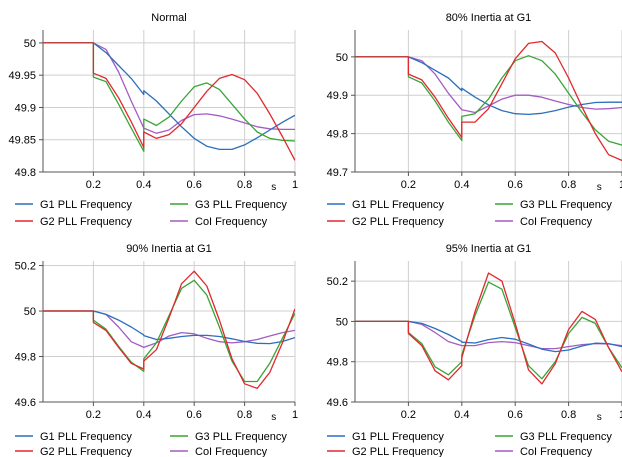 Image resolution: width=622 pixels, height=457 pixels. I want to click on chart-title: Normal, so click(168, 18).